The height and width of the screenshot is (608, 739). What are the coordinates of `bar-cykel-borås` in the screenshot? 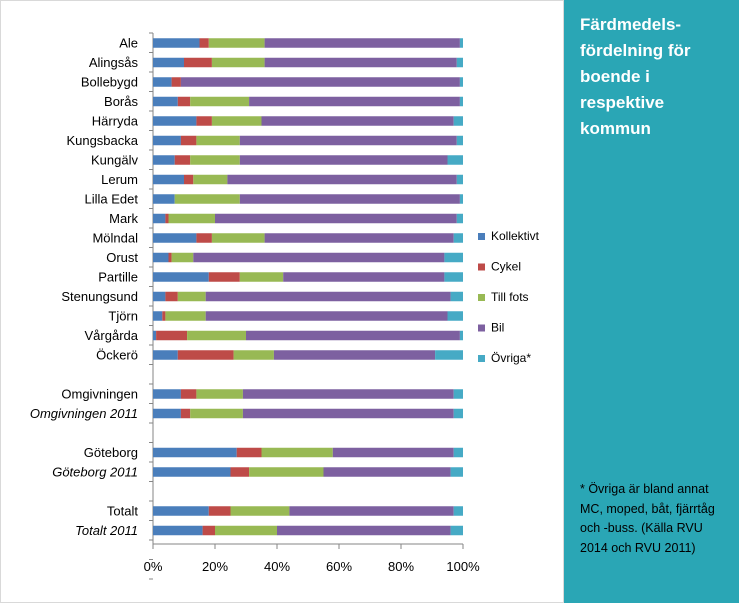 It's located at (184, 101).